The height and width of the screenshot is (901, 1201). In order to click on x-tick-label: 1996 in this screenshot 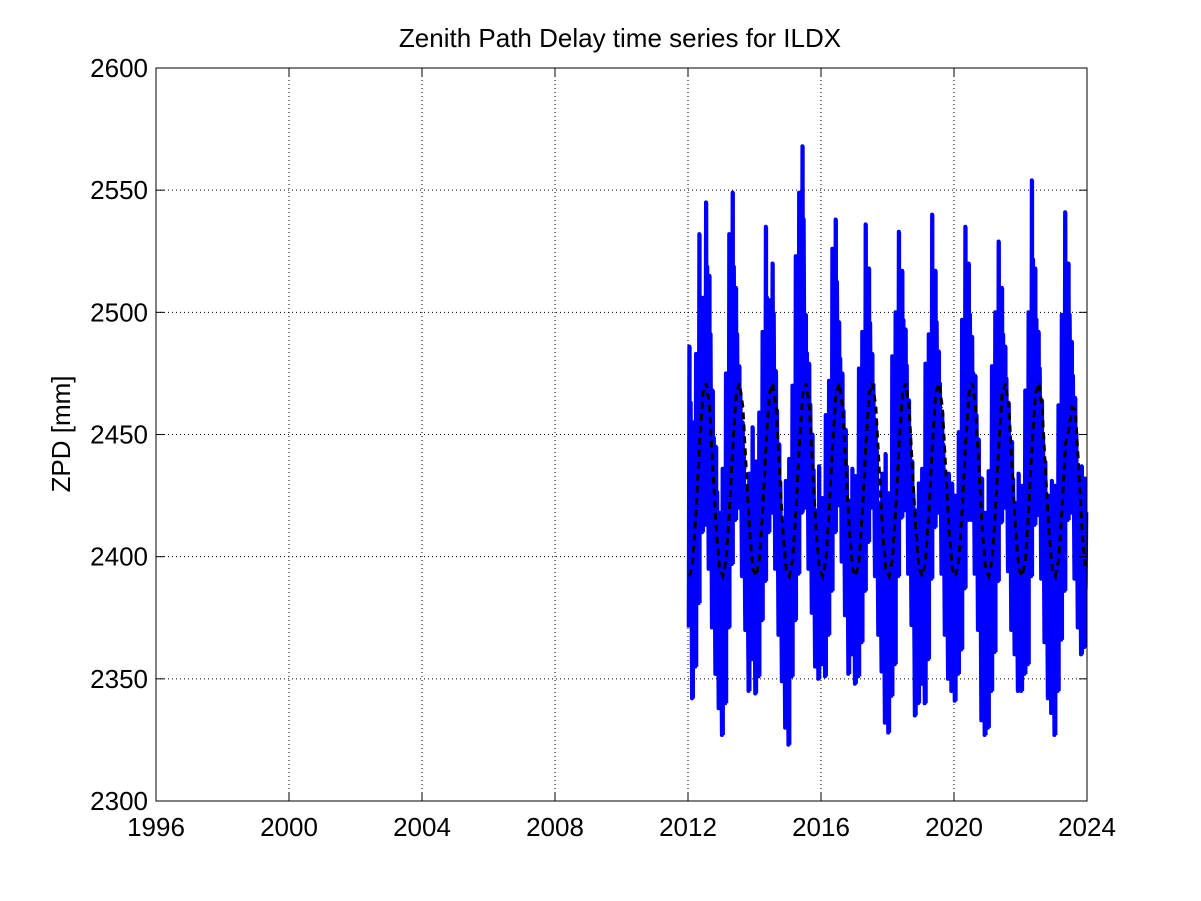, I will do `click(156, 827)`.